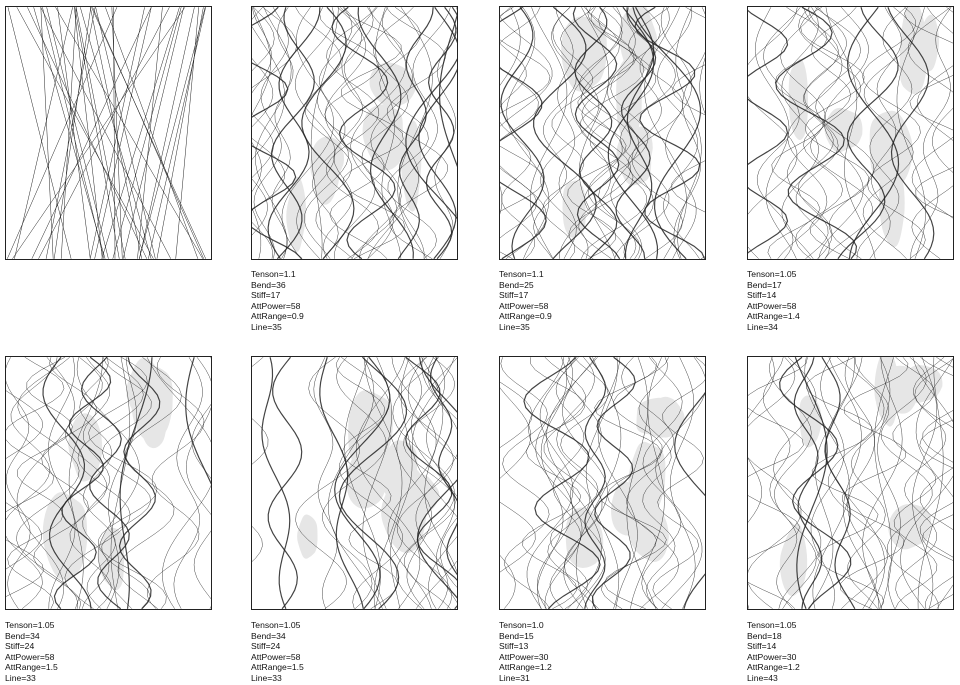  I want to click on param-line: Line=43, so click(762, 677).